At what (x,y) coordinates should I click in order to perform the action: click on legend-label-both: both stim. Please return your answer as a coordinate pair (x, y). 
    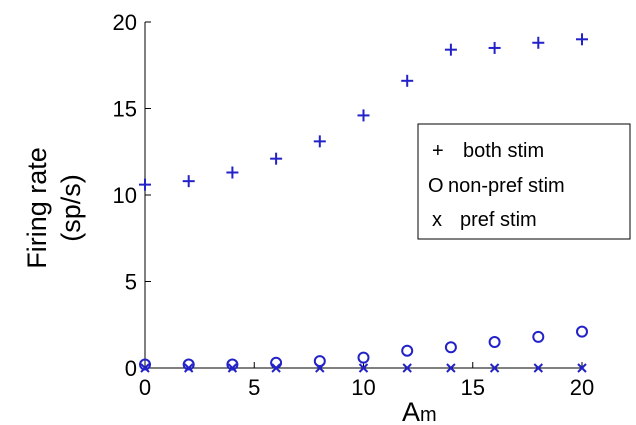
    Looking at the image, I should click on (503, 151).